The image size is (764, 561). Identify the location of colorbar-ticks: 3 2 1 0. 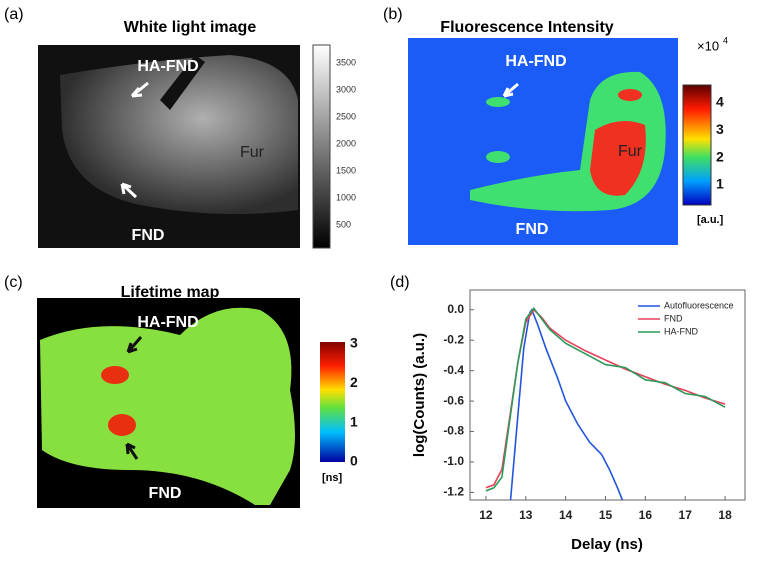
(354, 402).